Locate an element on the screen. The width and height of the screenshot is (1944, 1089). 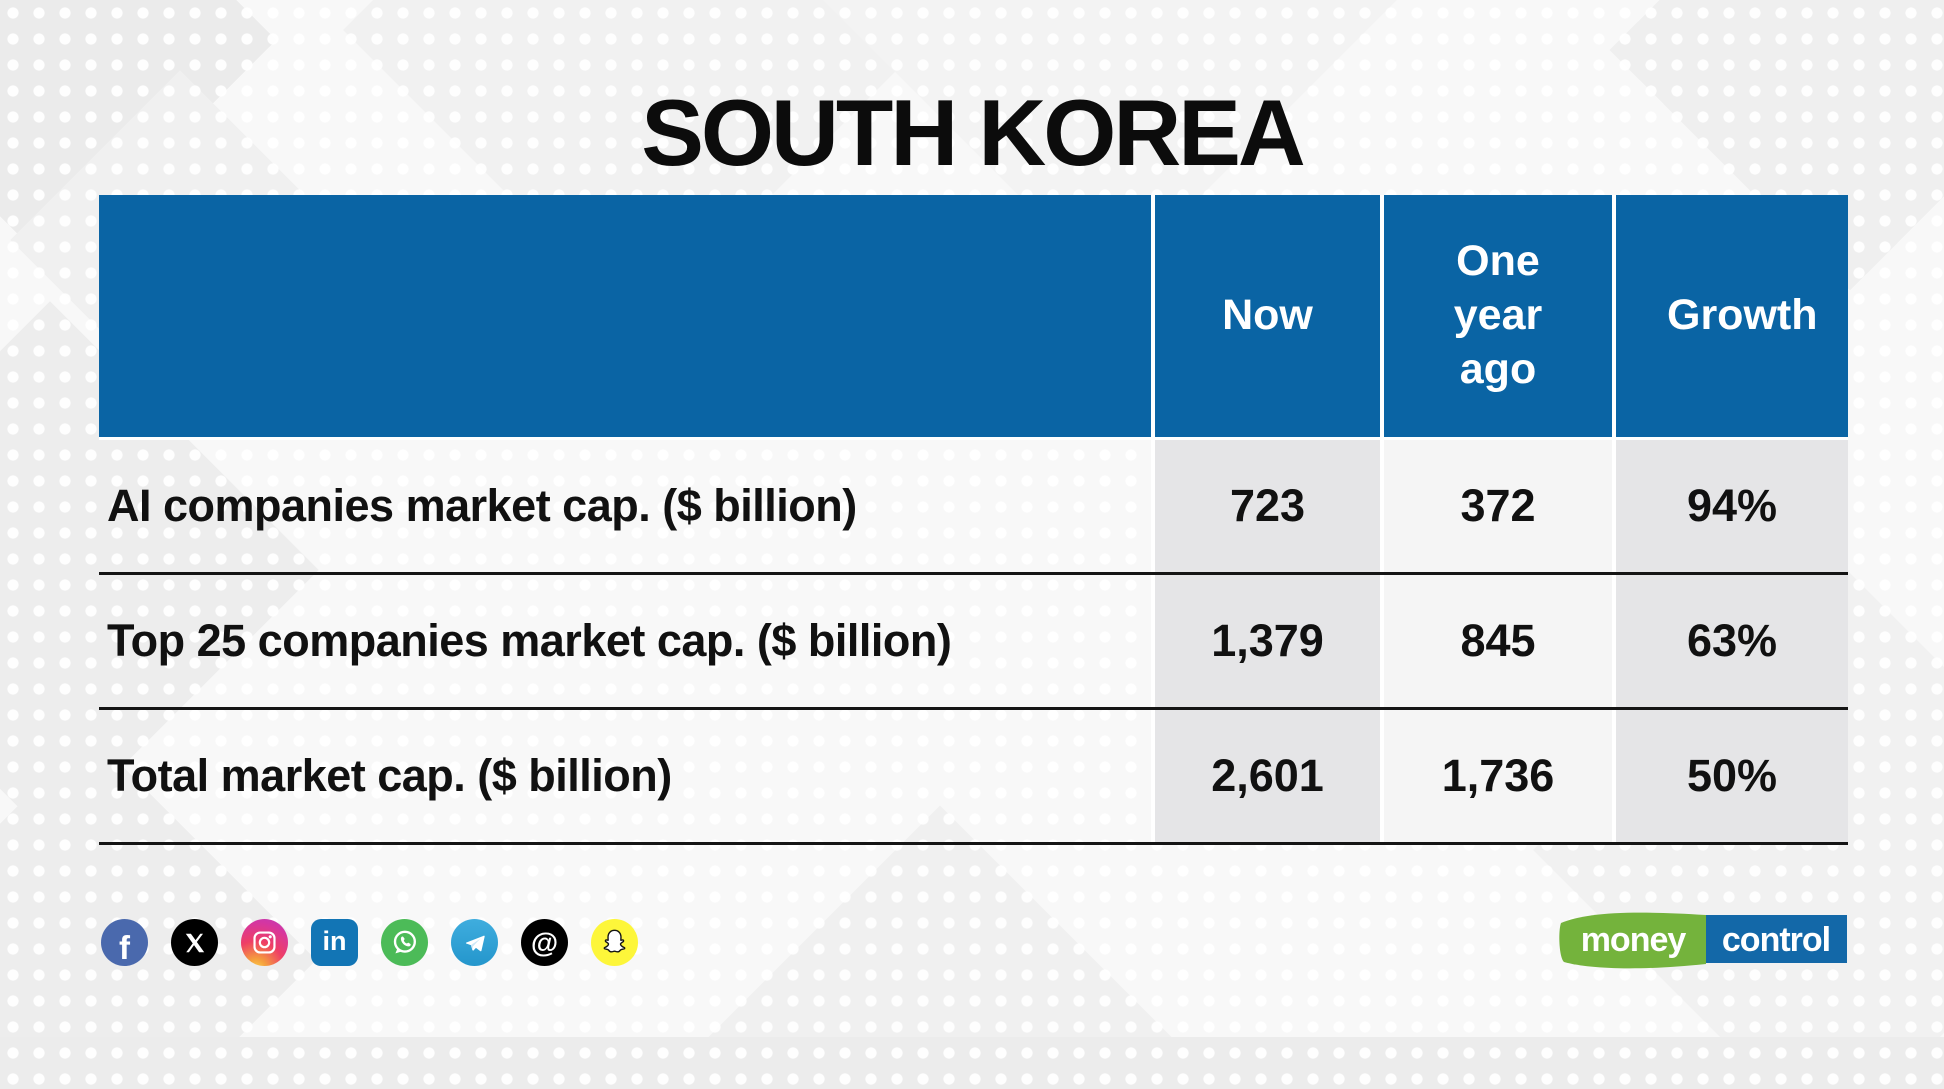
linkedin-icon: in is located at coordinates (334, 942).